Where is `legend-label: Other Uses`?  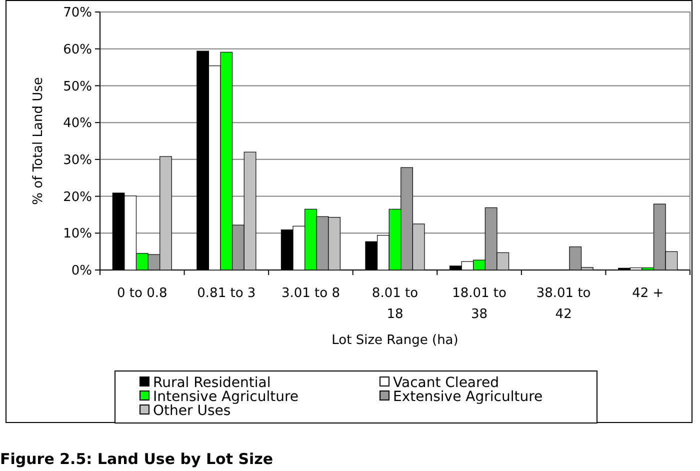
legend-label: Other Uses is located at coordinates (192, 410).